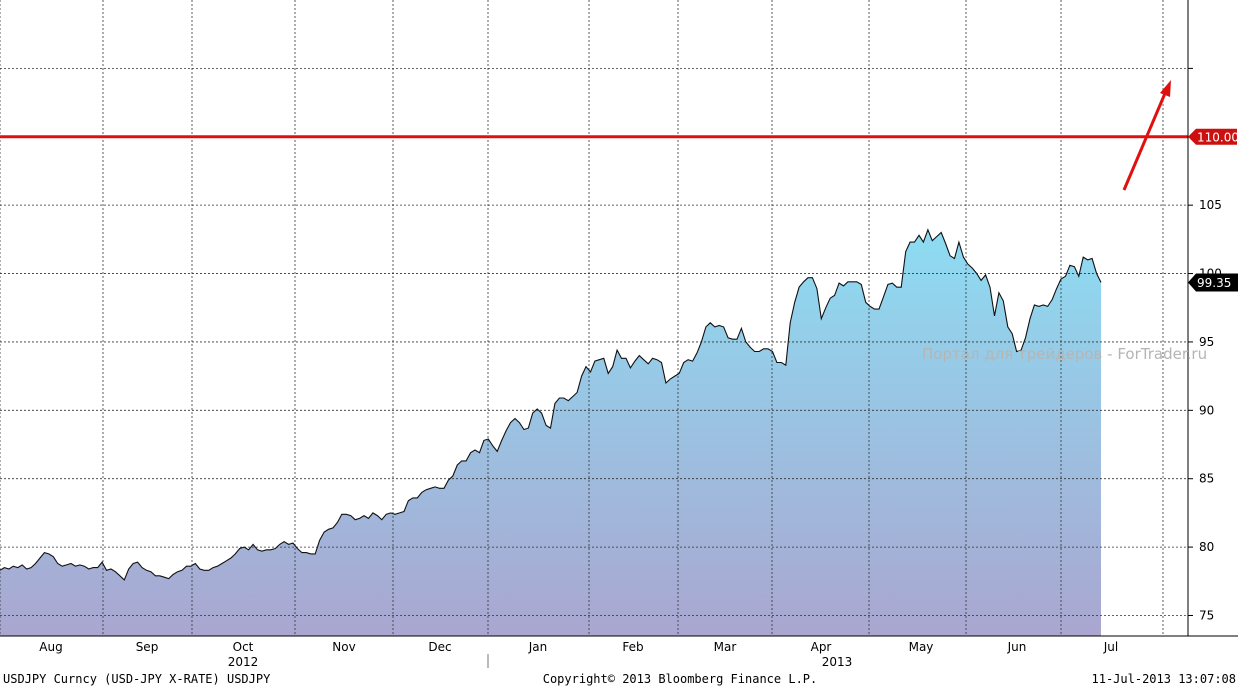 The width and height of the screenshot is (1238, 688). I want to click on target-arrow-shaft, so click(1145, 140).